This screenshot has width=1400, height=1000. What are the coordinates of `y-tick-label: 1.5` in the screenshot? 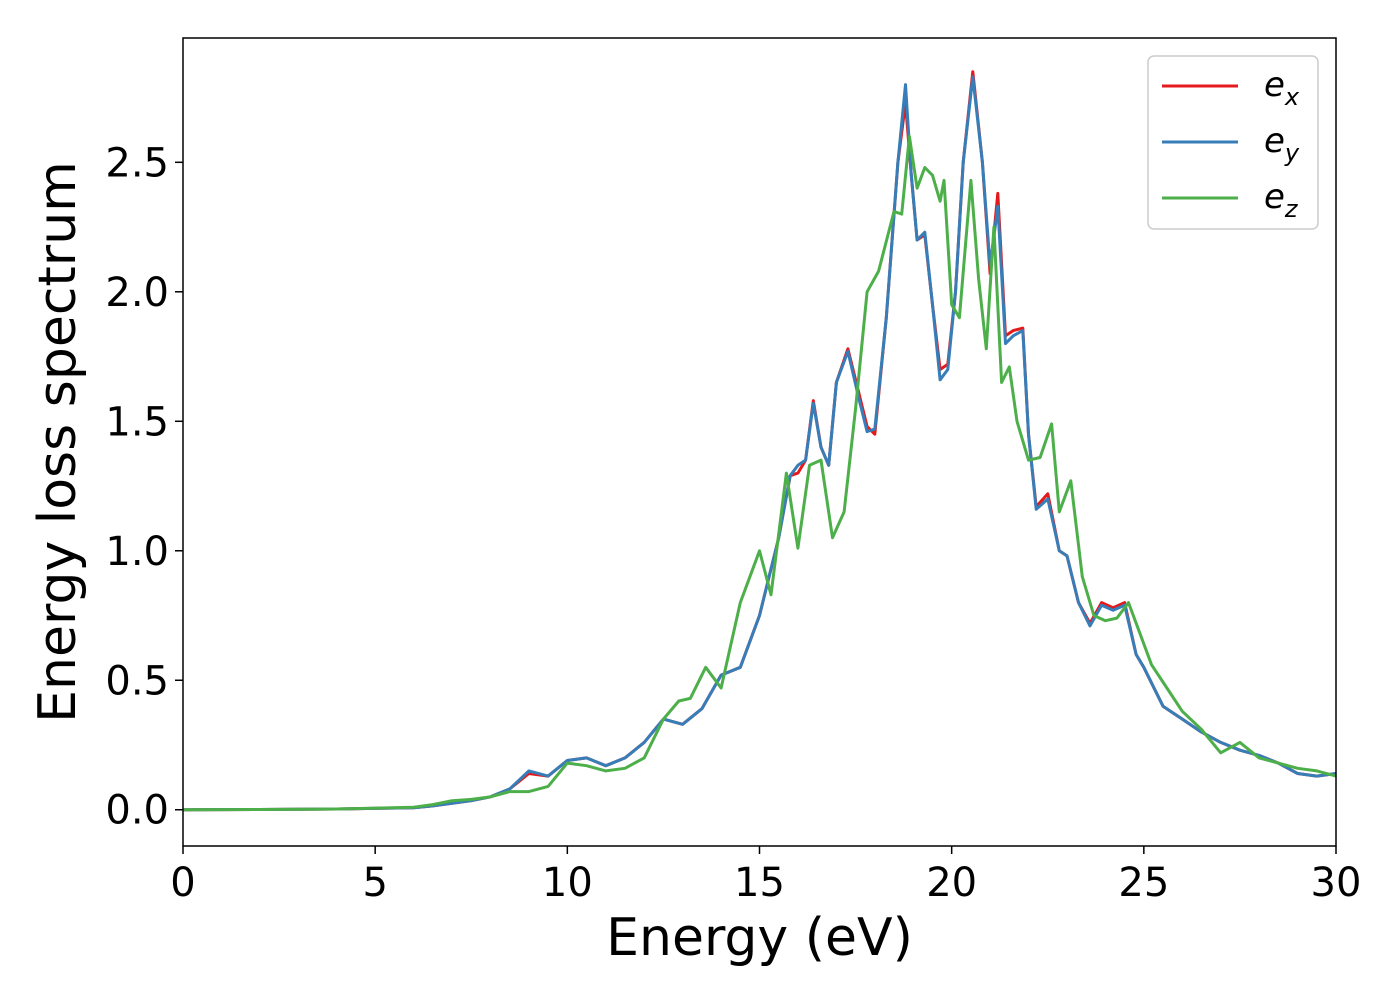 It's located at (137, 422).